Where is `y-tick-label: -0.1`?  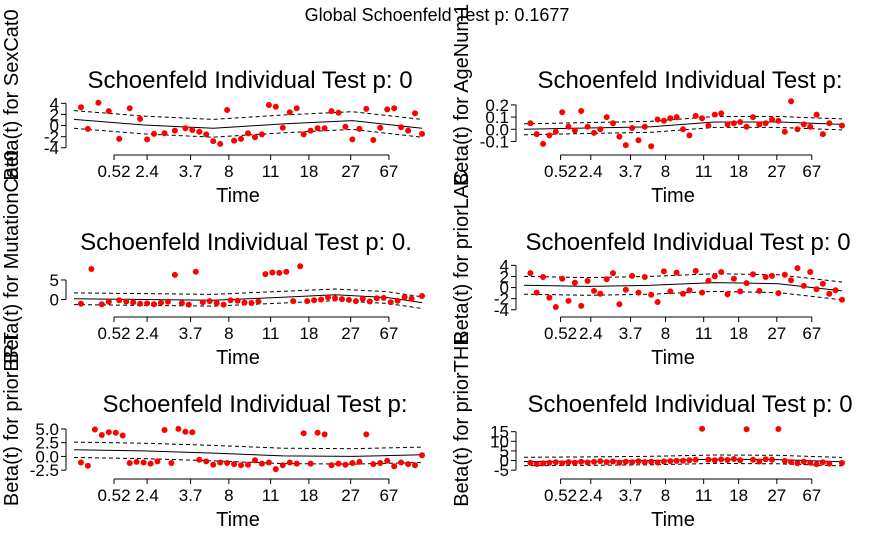 y-tick-label: -0.1 is located at coordinates (494, 141).